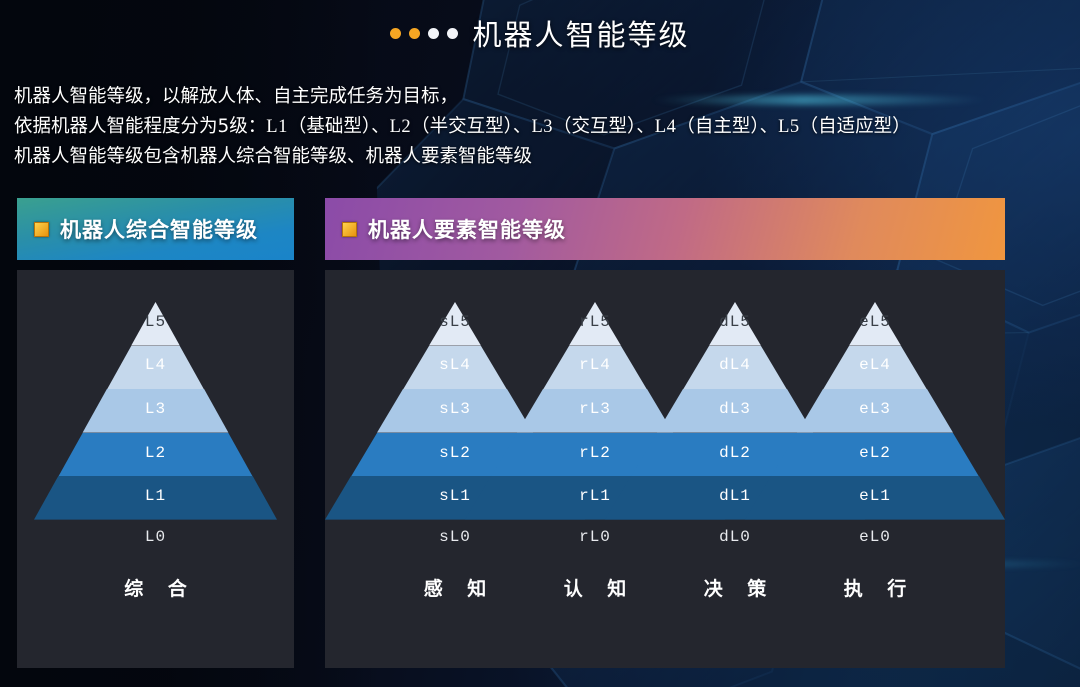 The height and width of the screenshot is (687, 1080). Describe the element at coordinates (595, 408) in the screenshot. I see `pyramid-band-label: rL3` at that location.